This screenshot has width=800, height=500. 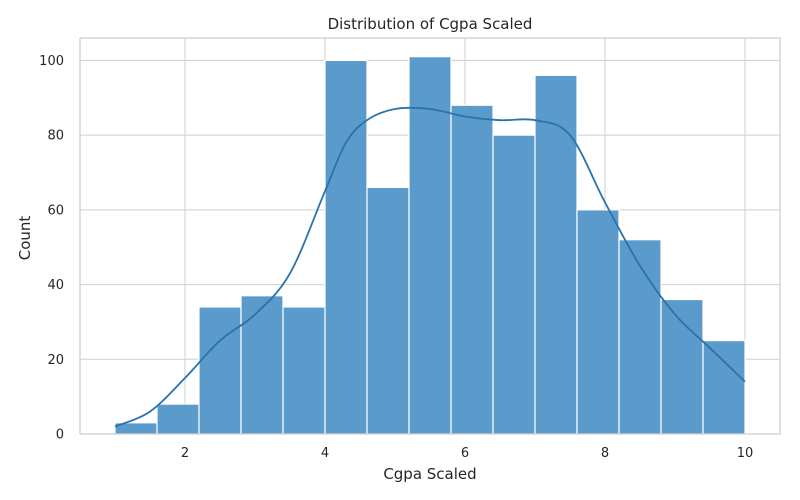 I want to click on y-tick-label: 100, so click(x=51, y=61).